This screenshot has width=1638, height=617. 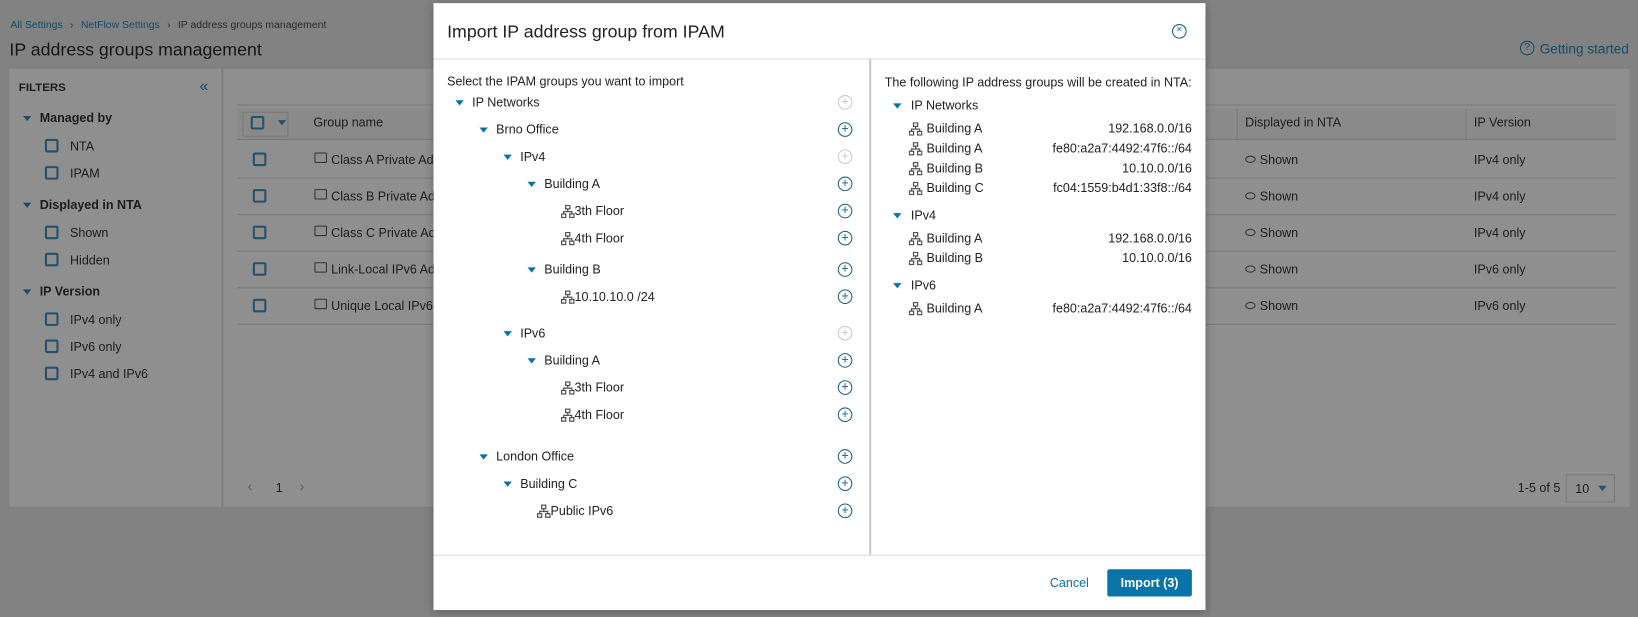 I want to click on current-page: 1, so click(x=279, y=488).